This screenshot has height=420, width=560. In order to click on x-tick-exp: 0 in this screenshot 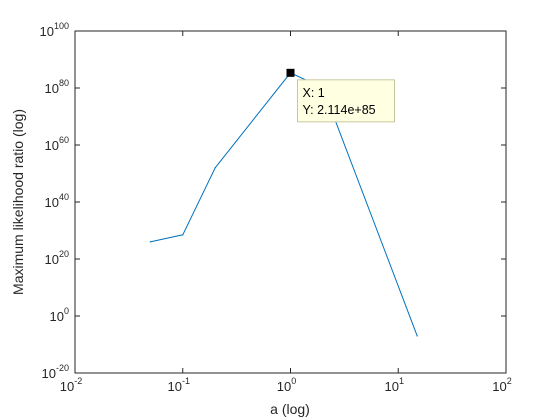, I will do `click(293, 381)`.